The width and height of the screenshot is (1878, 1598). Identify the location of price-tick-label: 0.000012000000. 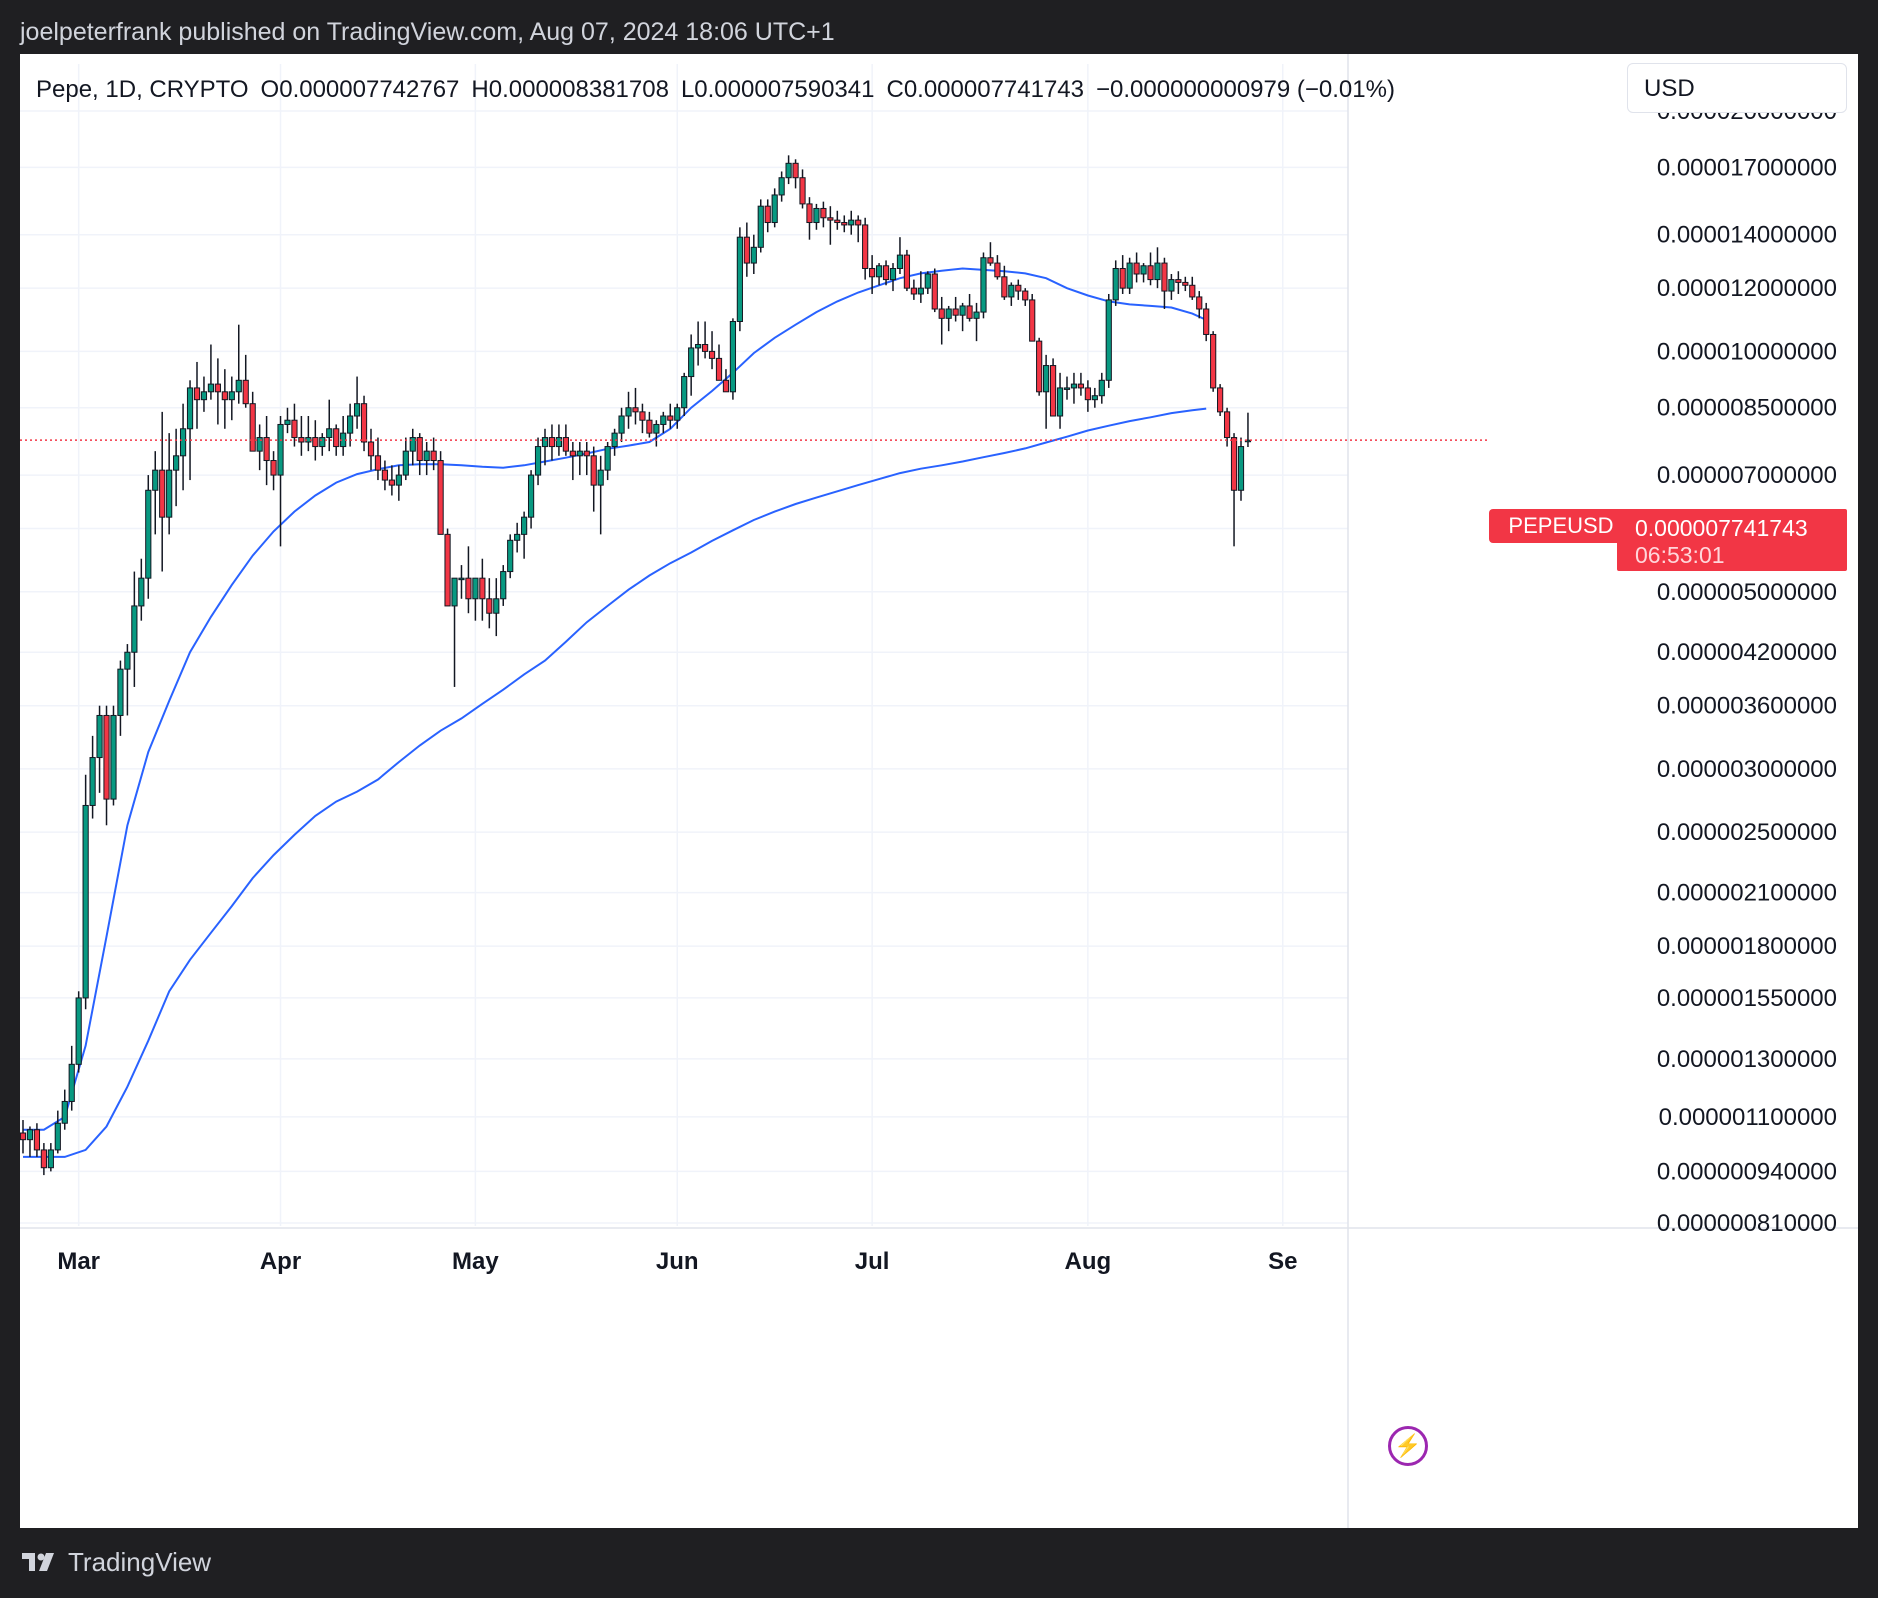
(1747, 288).